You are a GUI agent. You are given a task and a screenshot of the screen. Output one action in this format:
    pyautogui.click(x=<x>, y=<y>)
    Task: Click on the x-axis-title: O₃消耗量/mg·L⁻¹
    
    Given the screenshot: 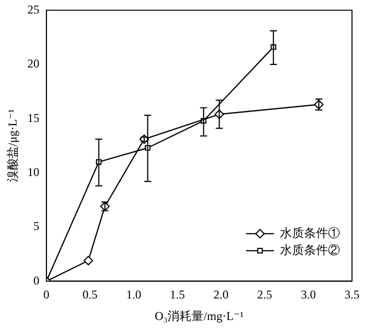 What is the action you would take?
    pyautogui.click(x=199, y=315)
    